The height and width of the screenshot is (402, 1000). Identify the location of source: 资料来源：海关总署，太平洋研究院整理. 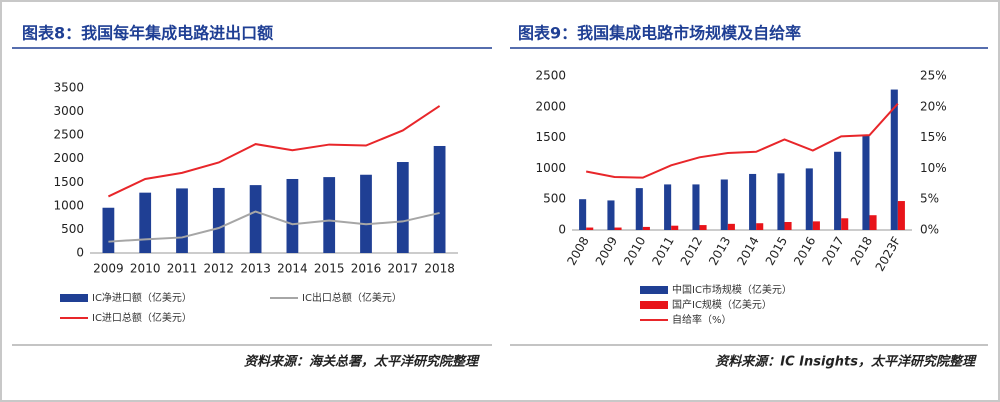
(362, 362).